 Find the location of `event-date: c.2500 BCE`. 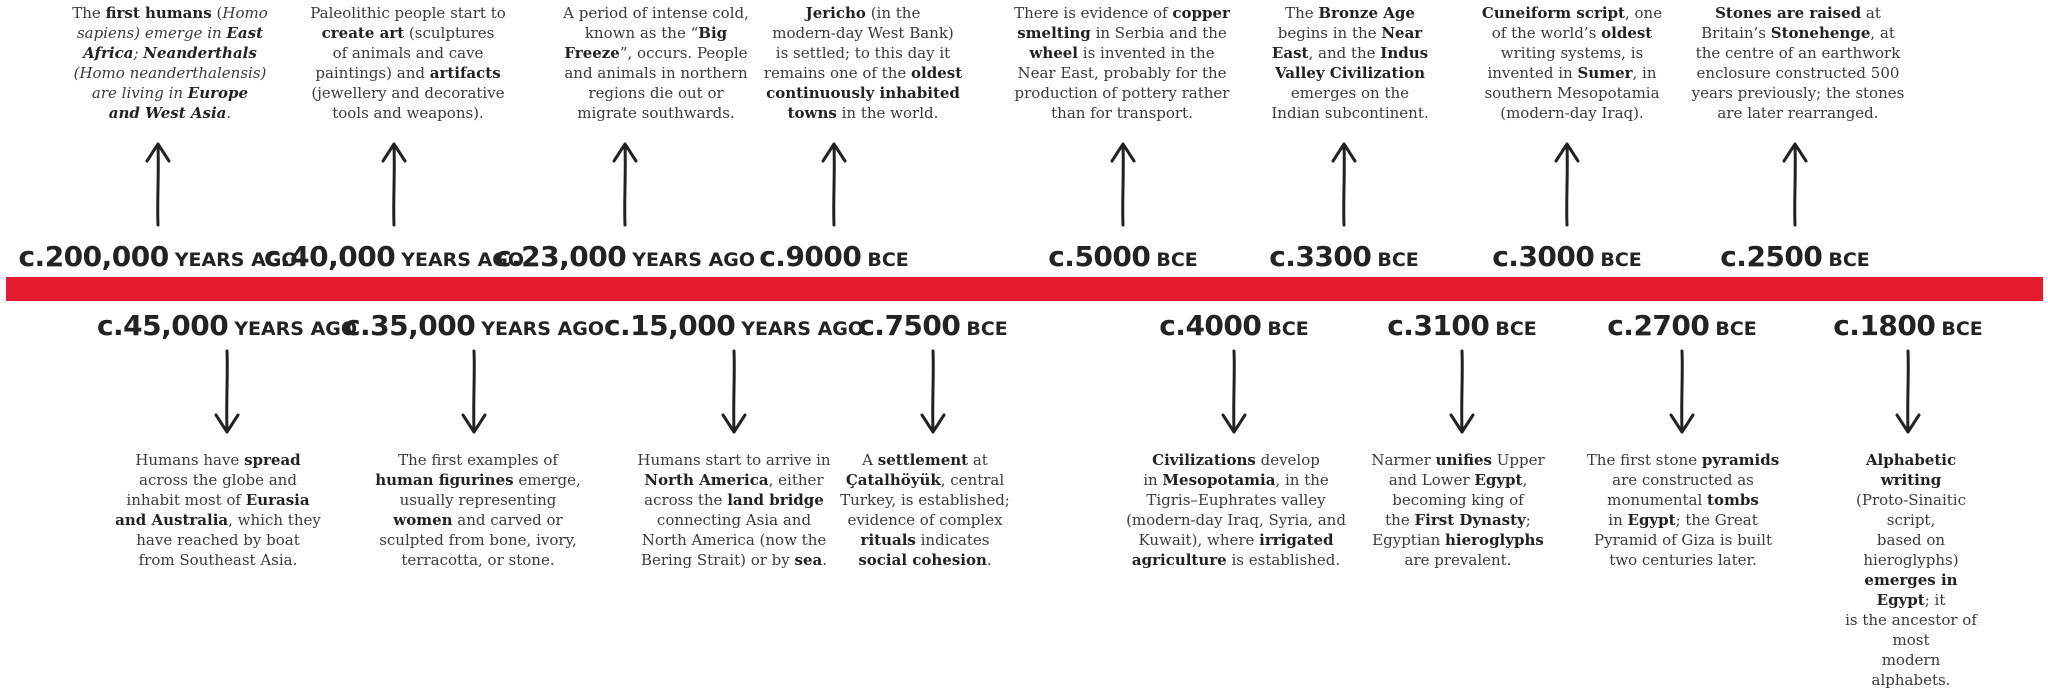

event-date: c.2500 BCE is located at coordinates (1795, 257).